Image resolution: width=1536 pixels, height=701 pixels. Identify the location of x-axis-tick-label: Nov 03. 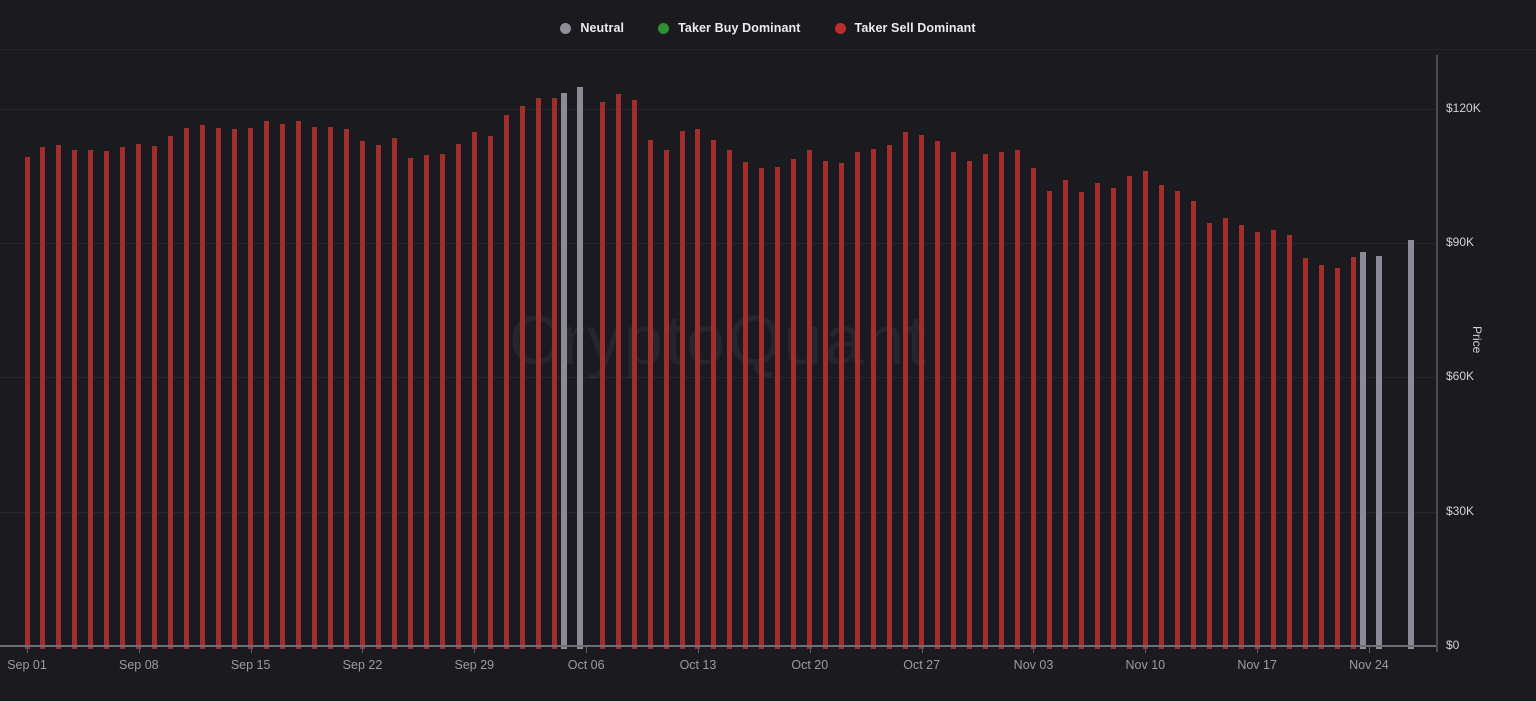
(1033, 665).